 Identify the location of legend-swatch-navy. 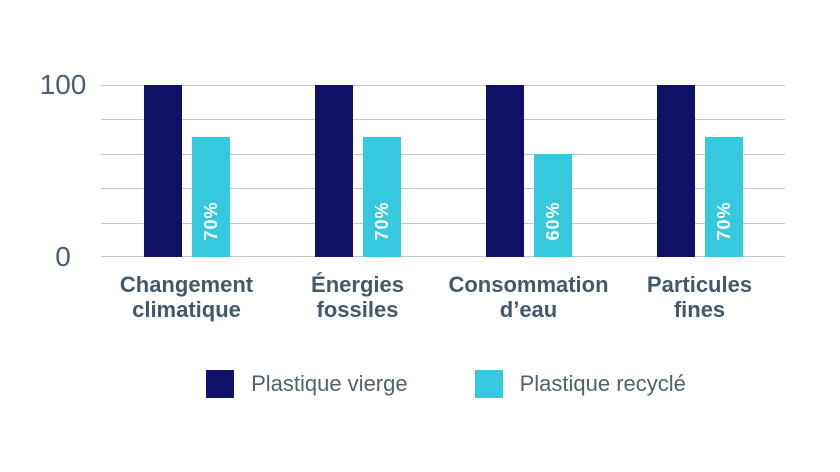
(220, 384).